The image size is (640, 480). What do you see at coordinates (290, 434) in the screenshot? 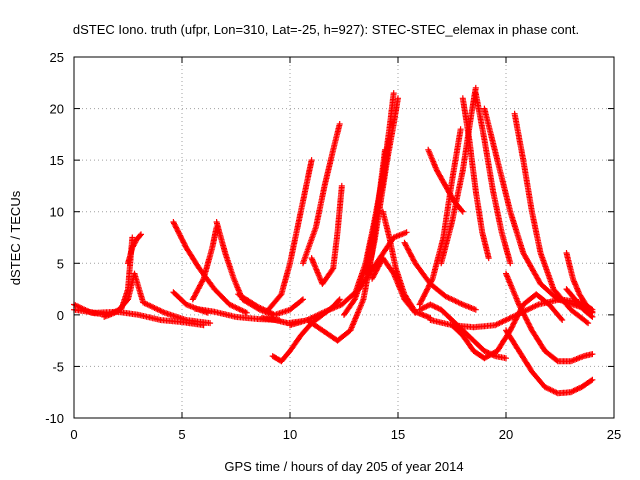
I see `x-tick-label: 10` at bounding box center [290, 434].